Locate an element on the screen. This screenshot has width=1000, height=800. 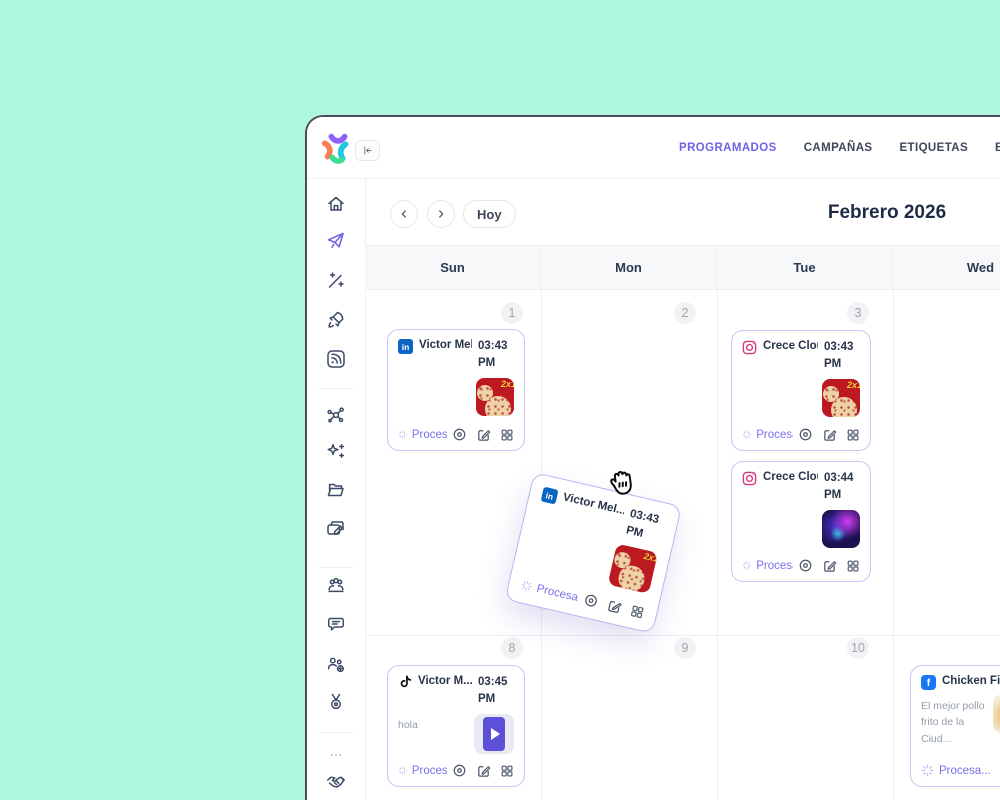
sparkles-icon is located at coordinates (336, 452).